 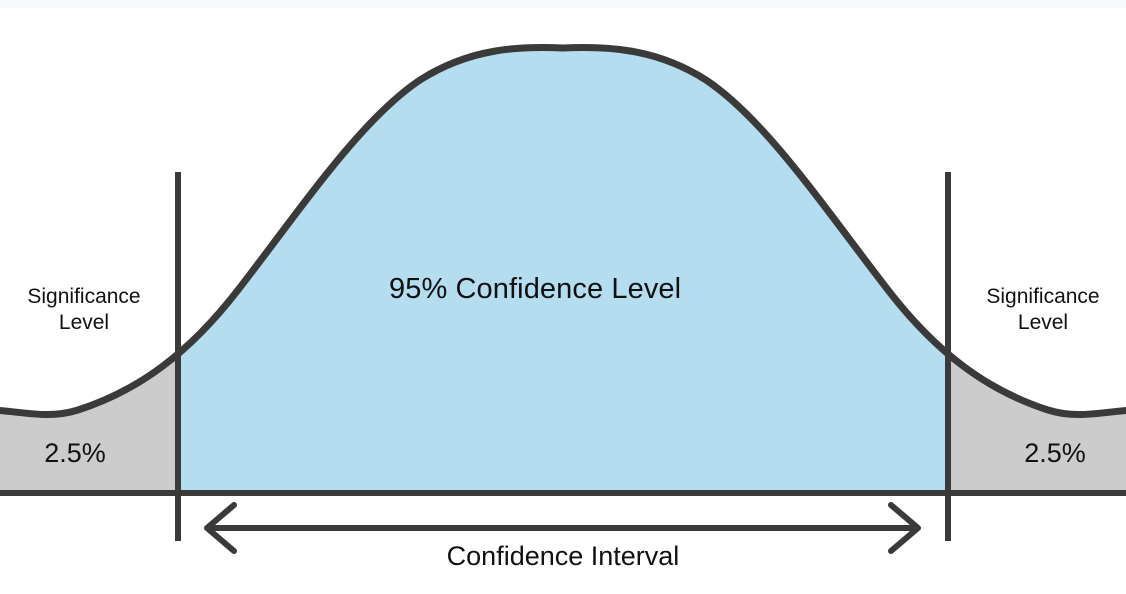 I want to click on top-edge-strip, so click(x=563, y=4).